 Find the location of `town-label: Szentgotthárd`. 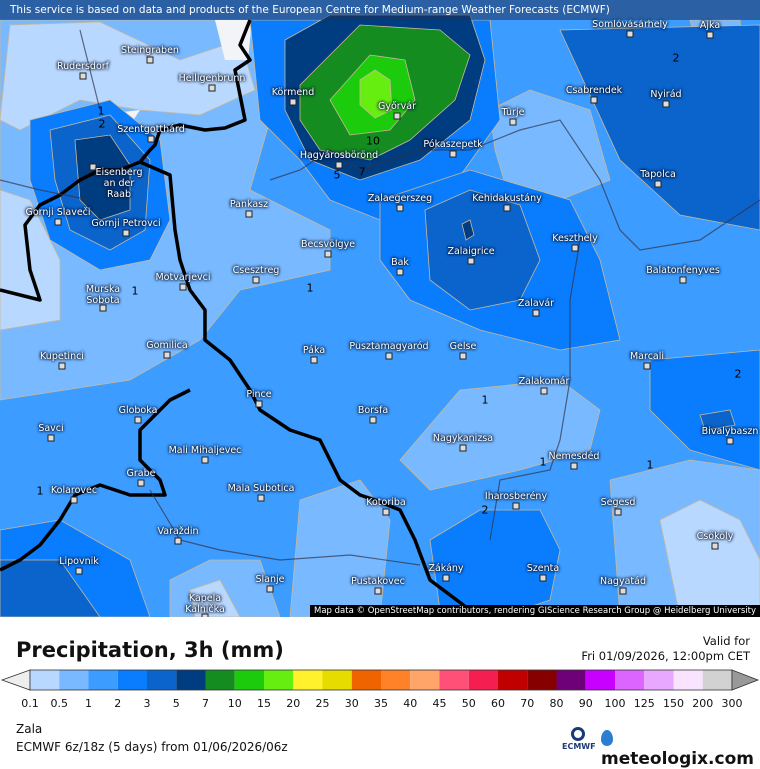

town-label: Szentgotthárd is located at coordinates (151, 129).